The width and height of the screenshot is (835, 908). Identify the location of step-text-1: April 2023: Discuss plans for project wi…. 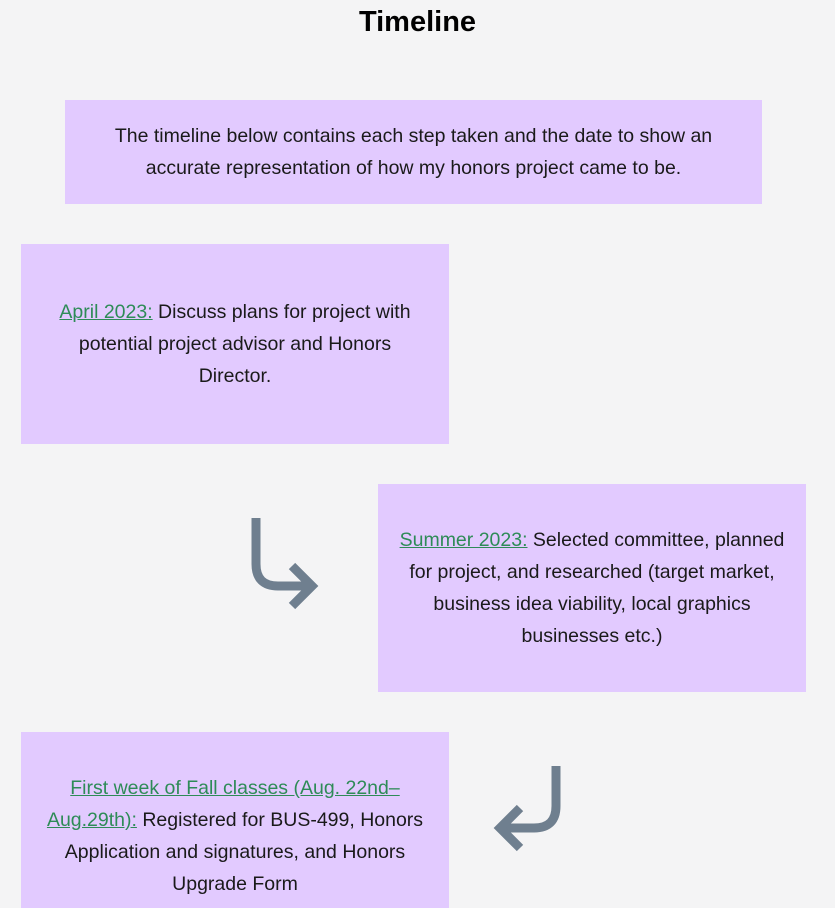
(235, 344).